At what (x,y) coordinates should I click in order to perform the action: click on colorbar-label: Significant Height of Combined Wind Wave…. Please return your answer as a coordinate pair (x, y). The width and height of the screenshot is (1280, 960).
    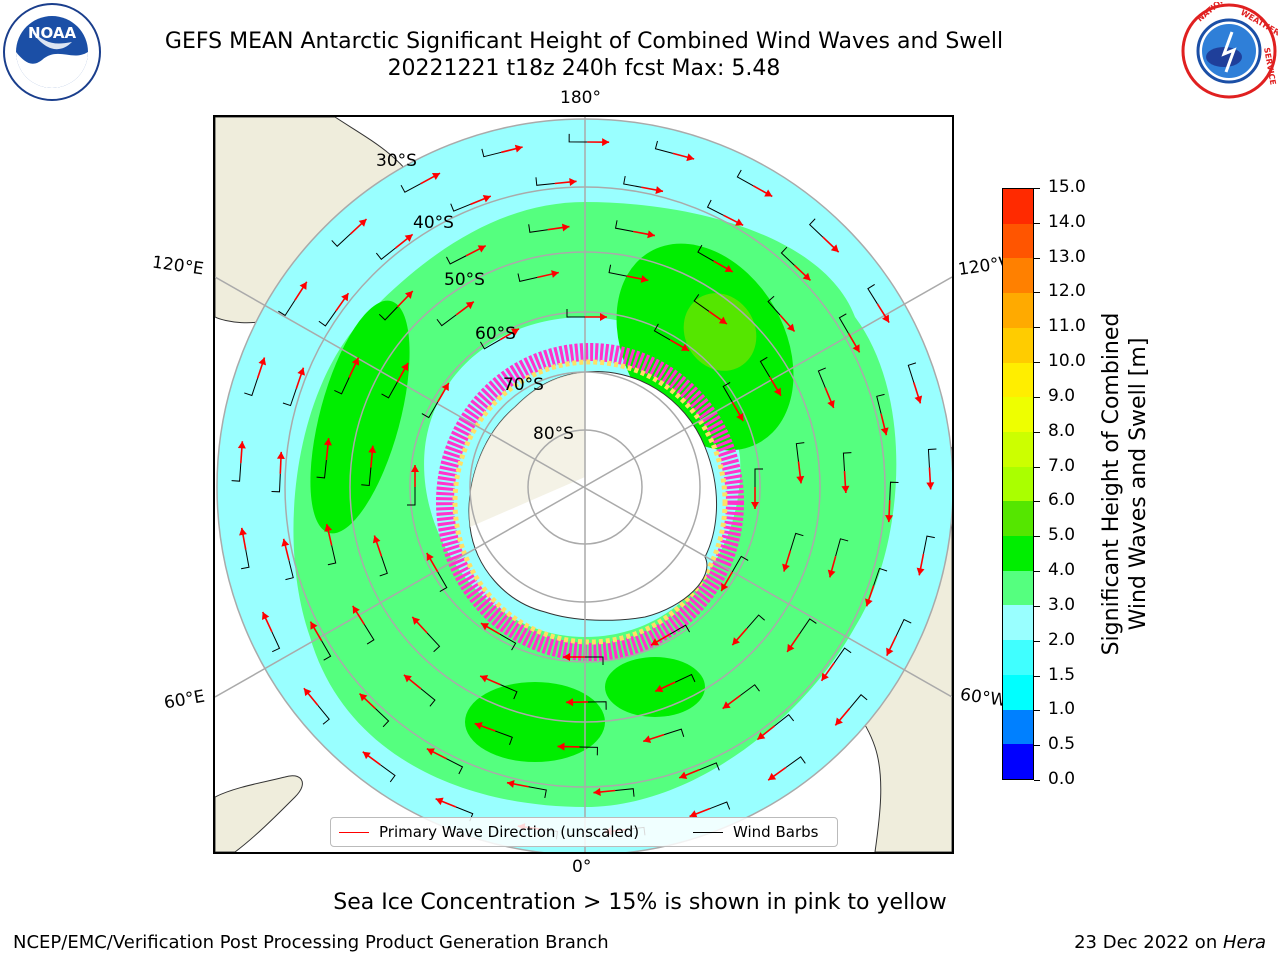
    Looking at the image, I should click on (1128, 484).